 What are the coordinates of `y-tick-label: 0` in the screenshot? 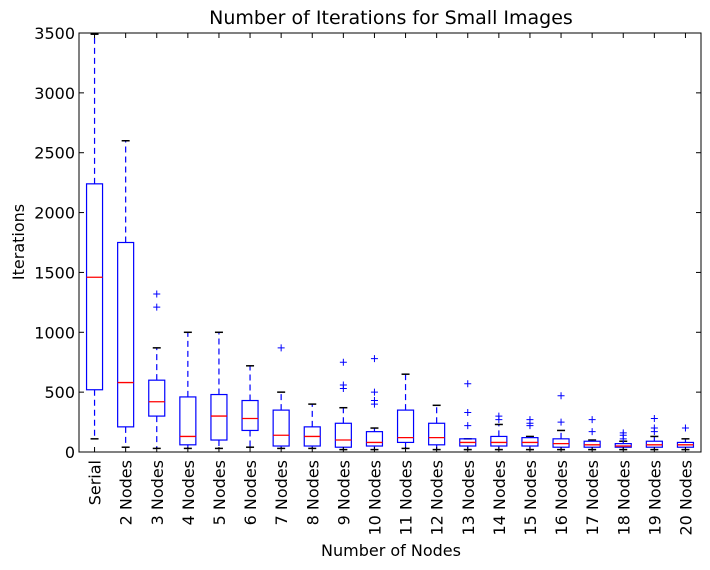 It's located at (70, 452).